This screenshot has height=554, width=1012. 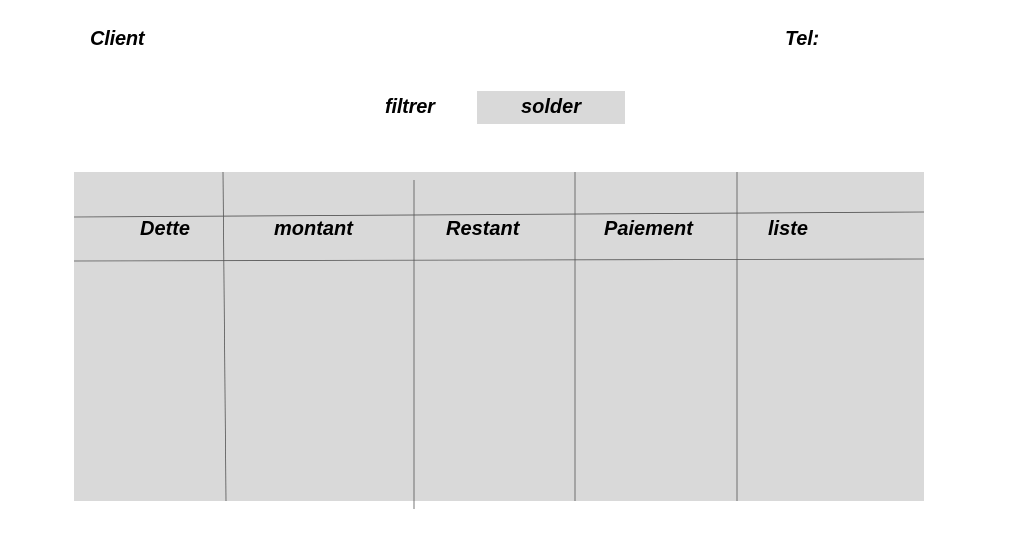 What do you see at coordinates (410, 107) in the screenshot?
I see `filter-label: filtrer` at bounding box center [410, 107].